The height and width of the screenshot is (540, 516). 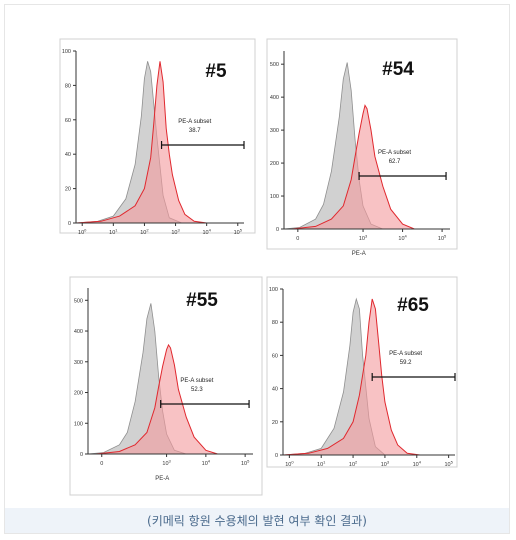 What do you see at coordinates (395, 162) in the screenshot?
I see `gate-value: 62.7` at bounding box center [395, 162].